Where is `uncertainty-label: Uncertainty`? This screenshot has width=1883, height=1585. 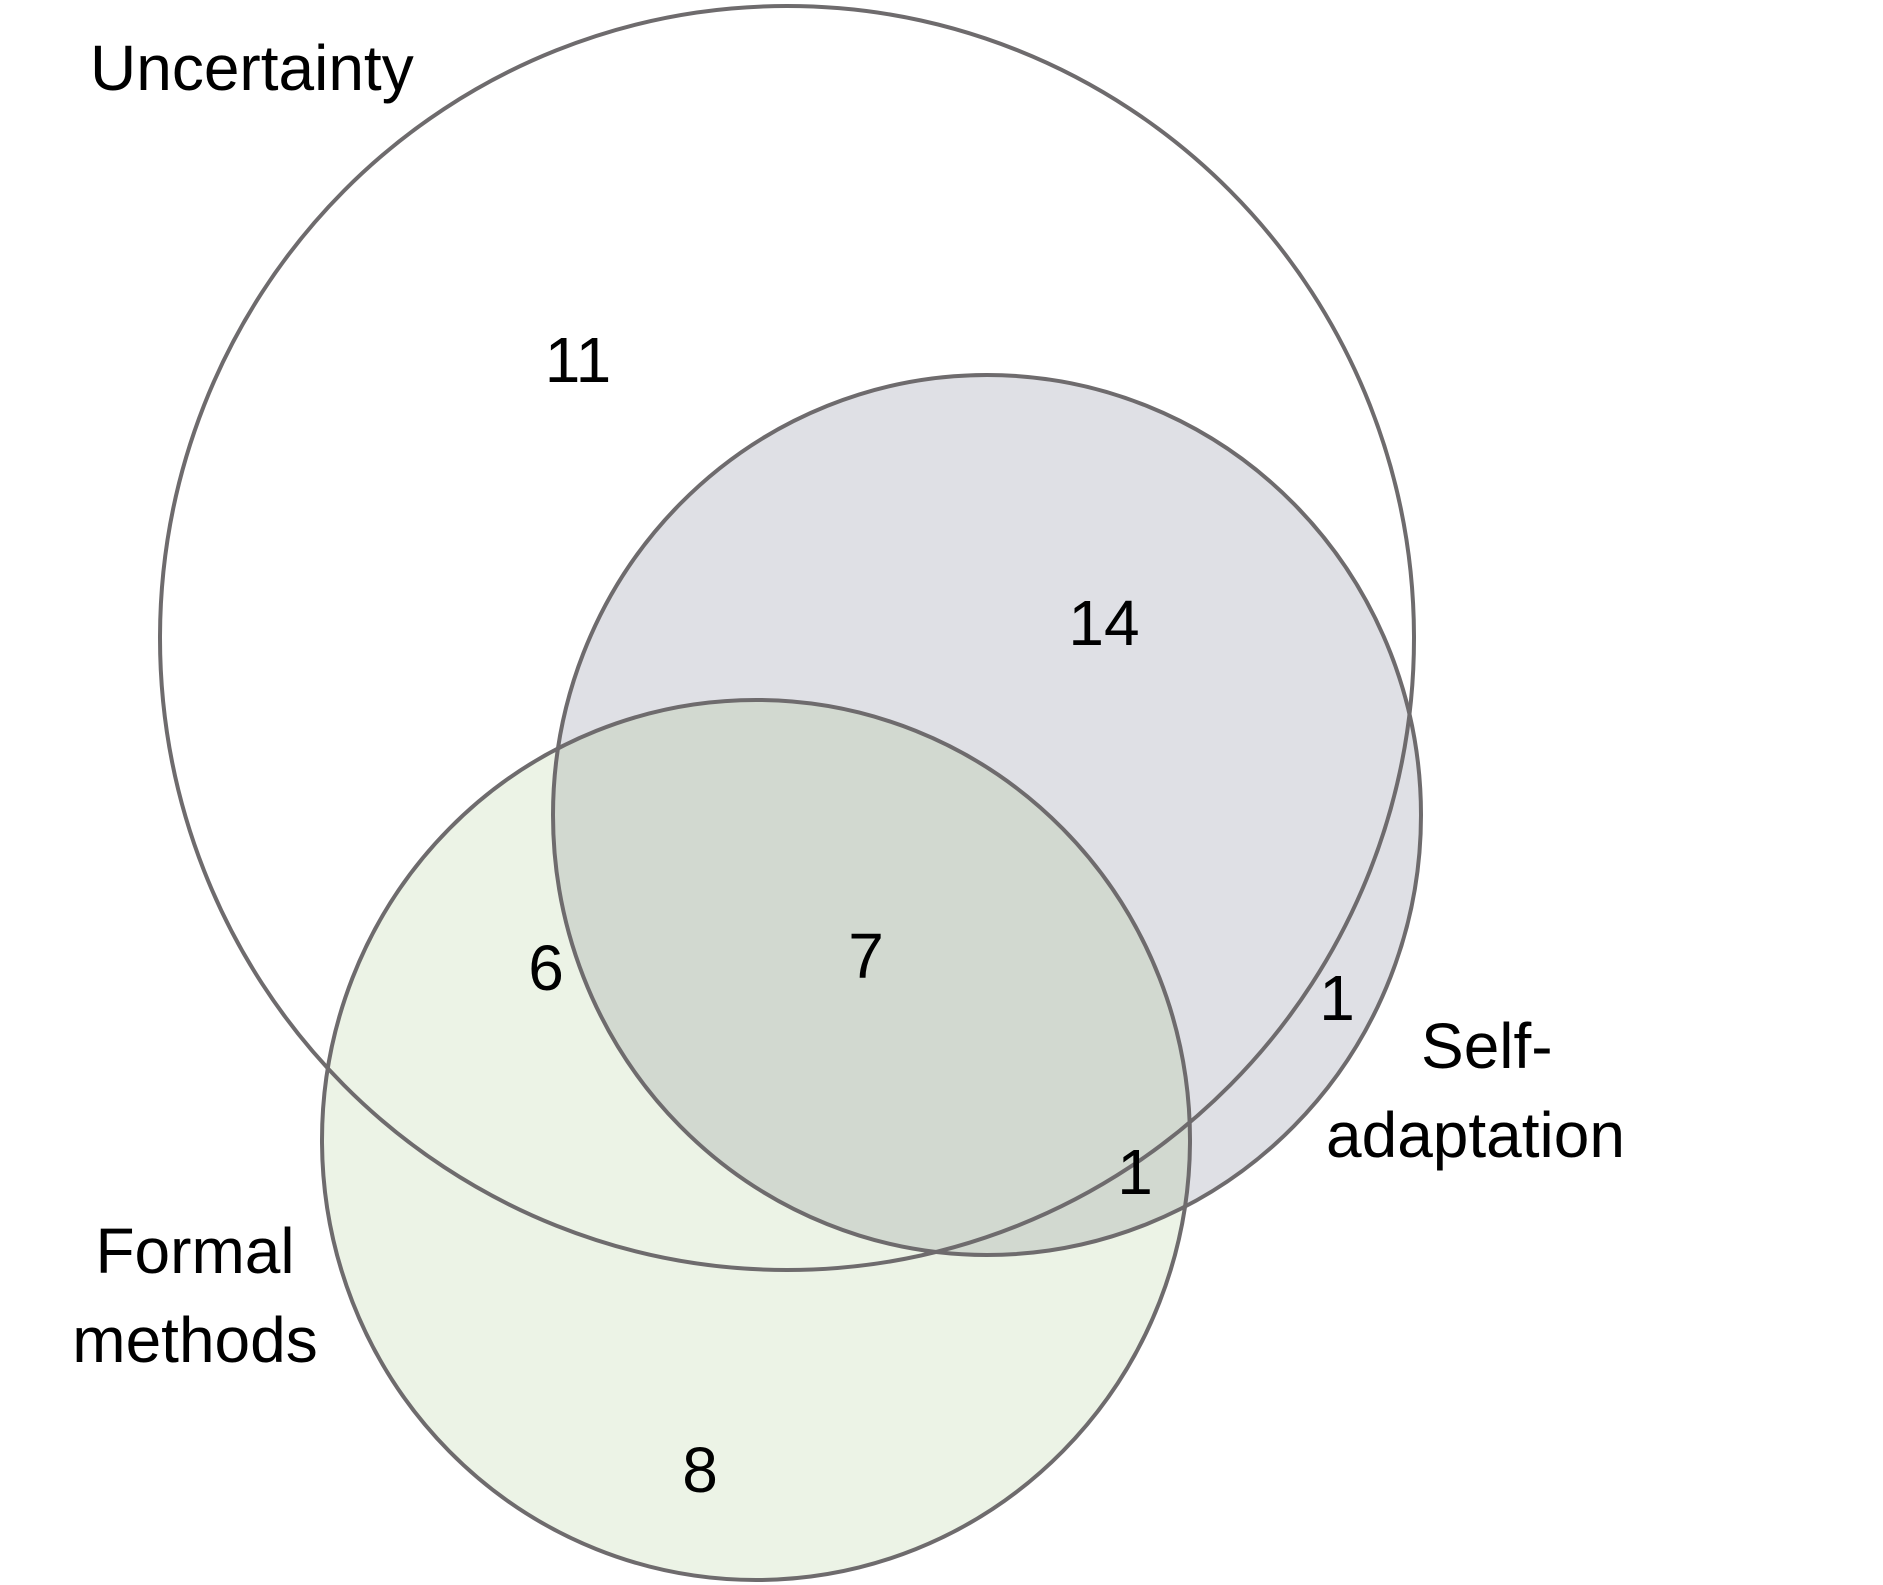 uncertainty-label: Uncertainty is located at coordinates (252, 68).